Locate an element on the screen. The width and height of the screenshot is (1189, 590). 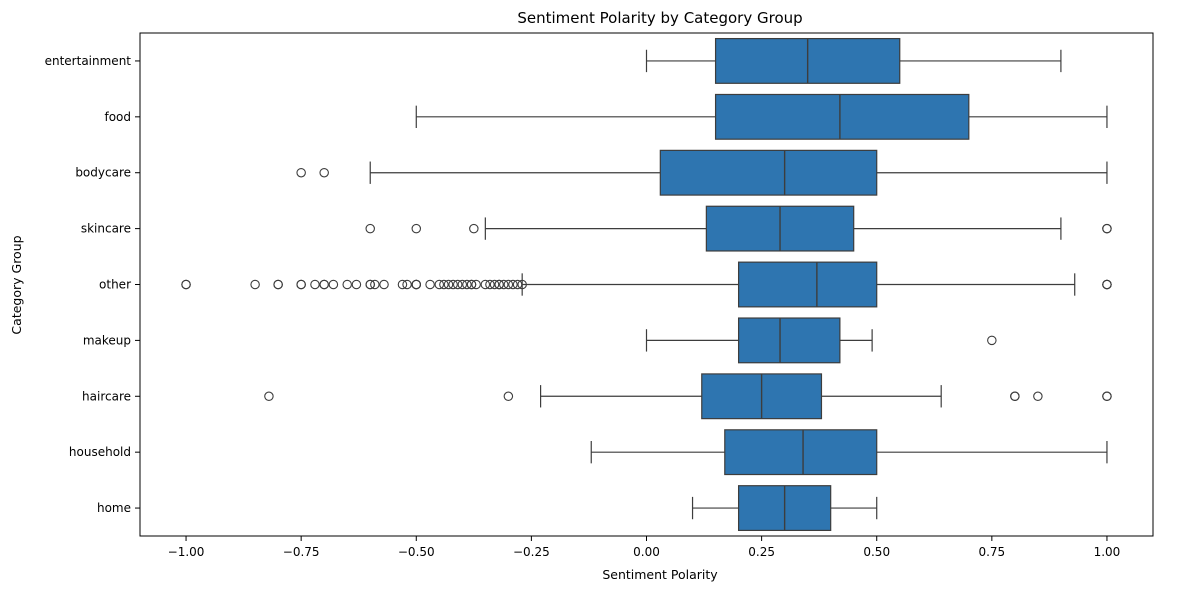
y-tick-label-haircare: haircare is located at coordinates (106, 396).